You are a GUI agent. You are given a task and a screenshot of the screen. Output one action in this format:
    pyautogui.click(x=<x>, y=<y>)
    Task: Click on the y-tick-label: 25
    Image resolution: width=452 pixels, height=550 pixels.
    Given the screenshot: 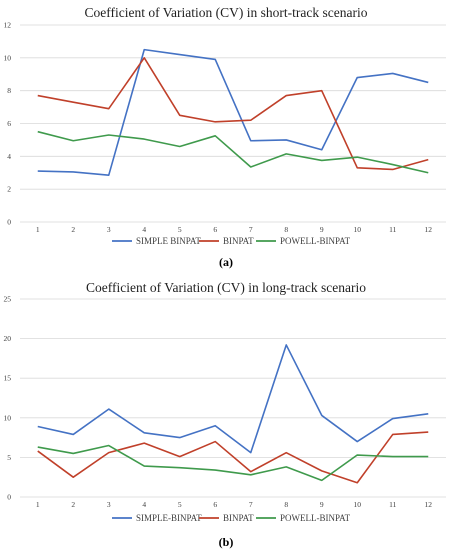 What is the action you would take?
    pyautogui.click(x=8, y=299)
    